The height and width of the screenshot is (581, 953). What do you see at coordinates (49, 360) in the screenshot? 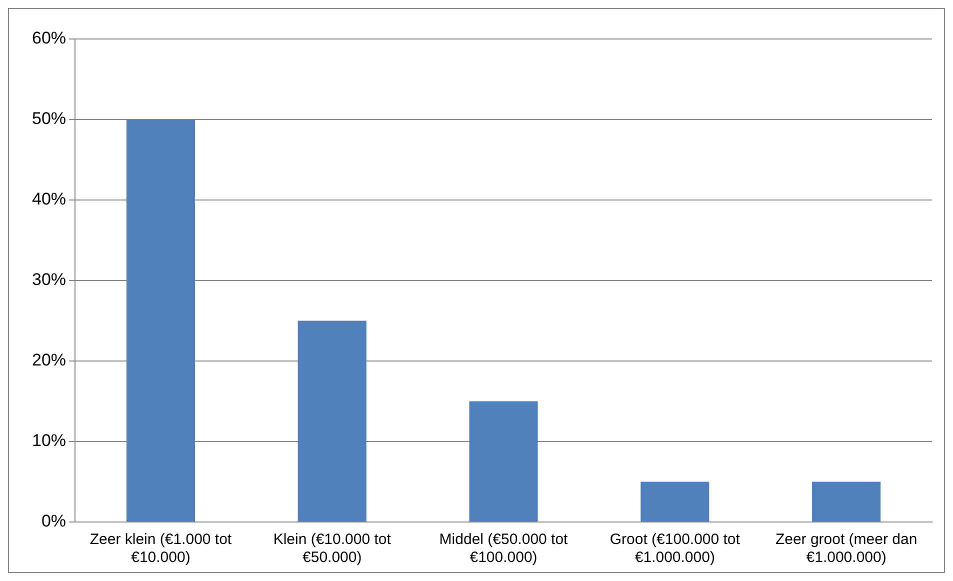
I see `y-tick-label: 20%` at bounding box center [49, 360].